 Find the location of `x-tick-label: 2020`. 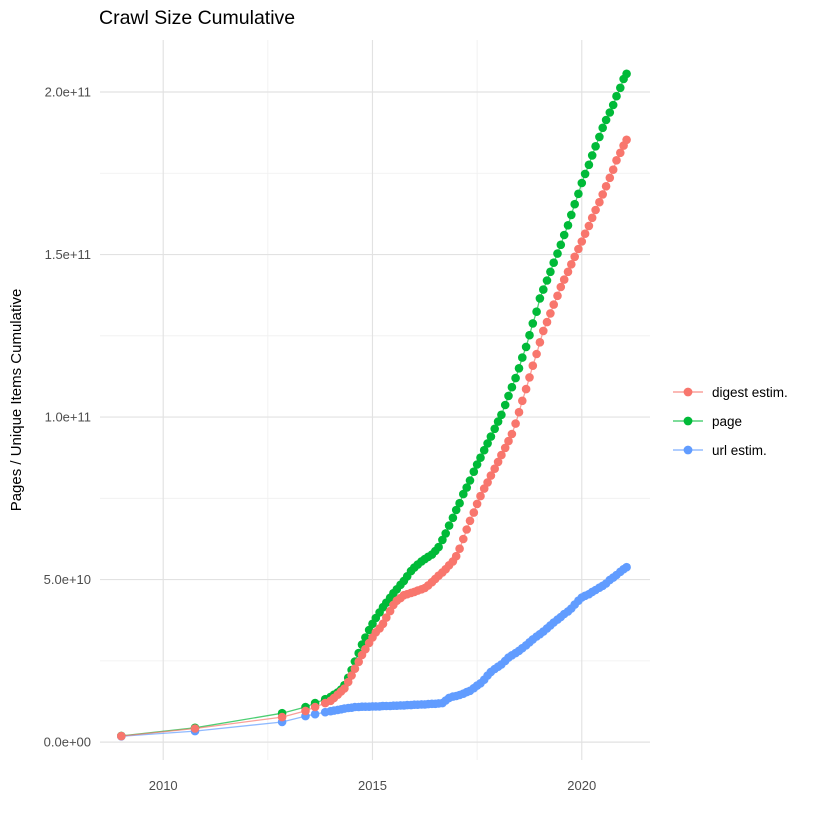

x-tick-label: 2020 is located at coordinates (581, 785).